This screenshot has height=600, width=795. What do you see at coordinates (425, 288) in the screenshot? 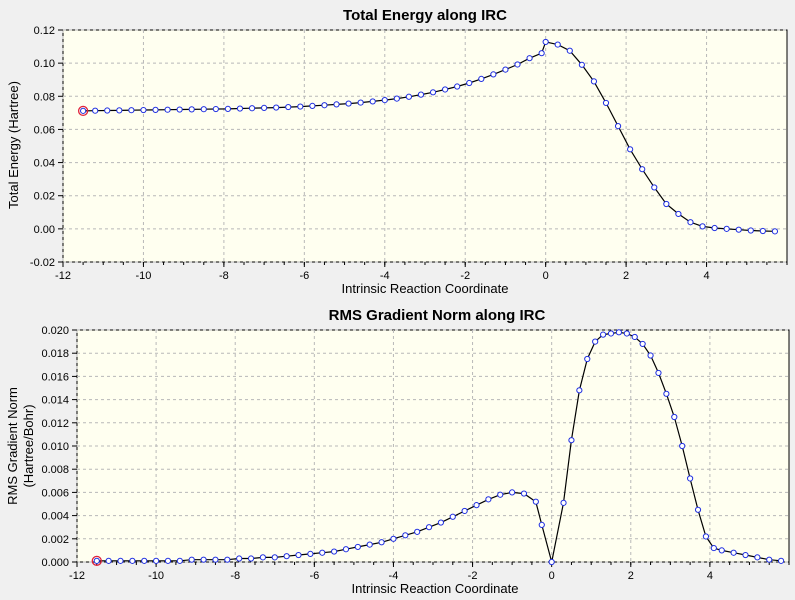
I see `energy-x-axis-label: Intrinsic Reaction Coordinate` at bounding box center [425, 288].